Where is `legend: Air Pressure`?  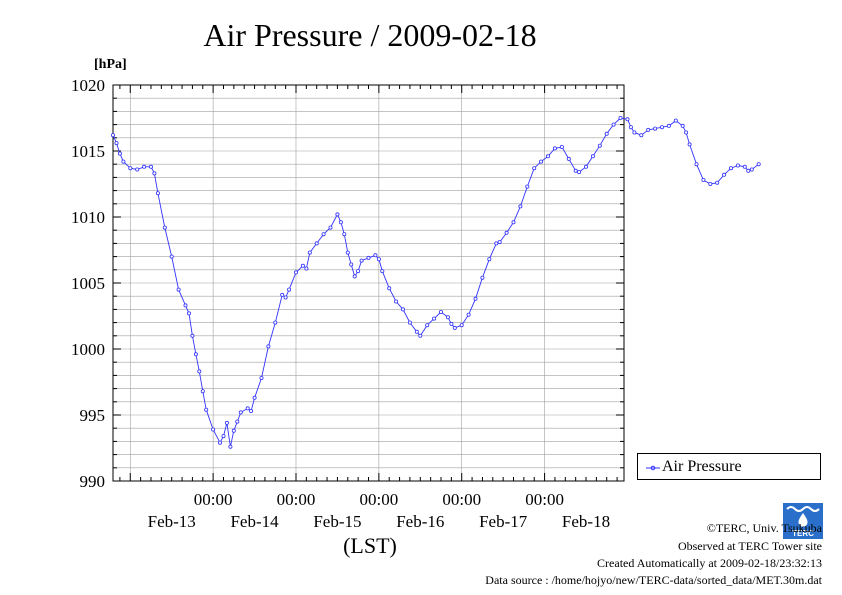 legend: Air Pressure is located at coordinates (729, 466).